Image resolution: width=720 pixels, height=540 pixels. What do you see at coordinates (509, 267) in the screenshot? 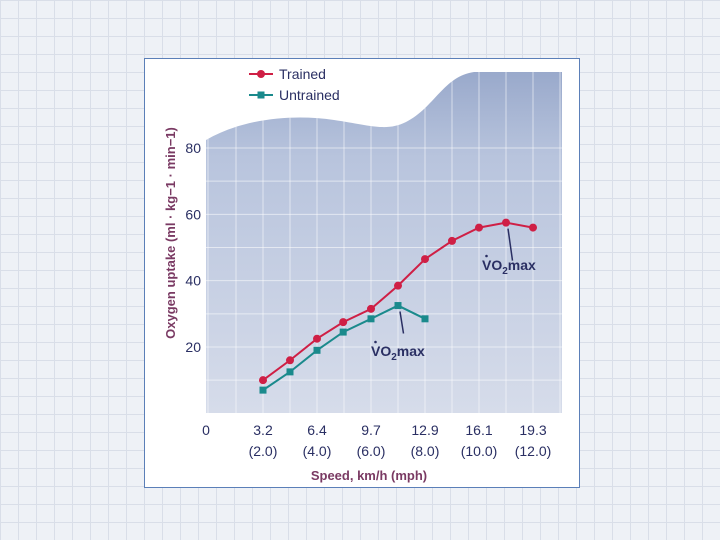
I see `annotation-label-0: VO2max` at bounding box center [509, 267].